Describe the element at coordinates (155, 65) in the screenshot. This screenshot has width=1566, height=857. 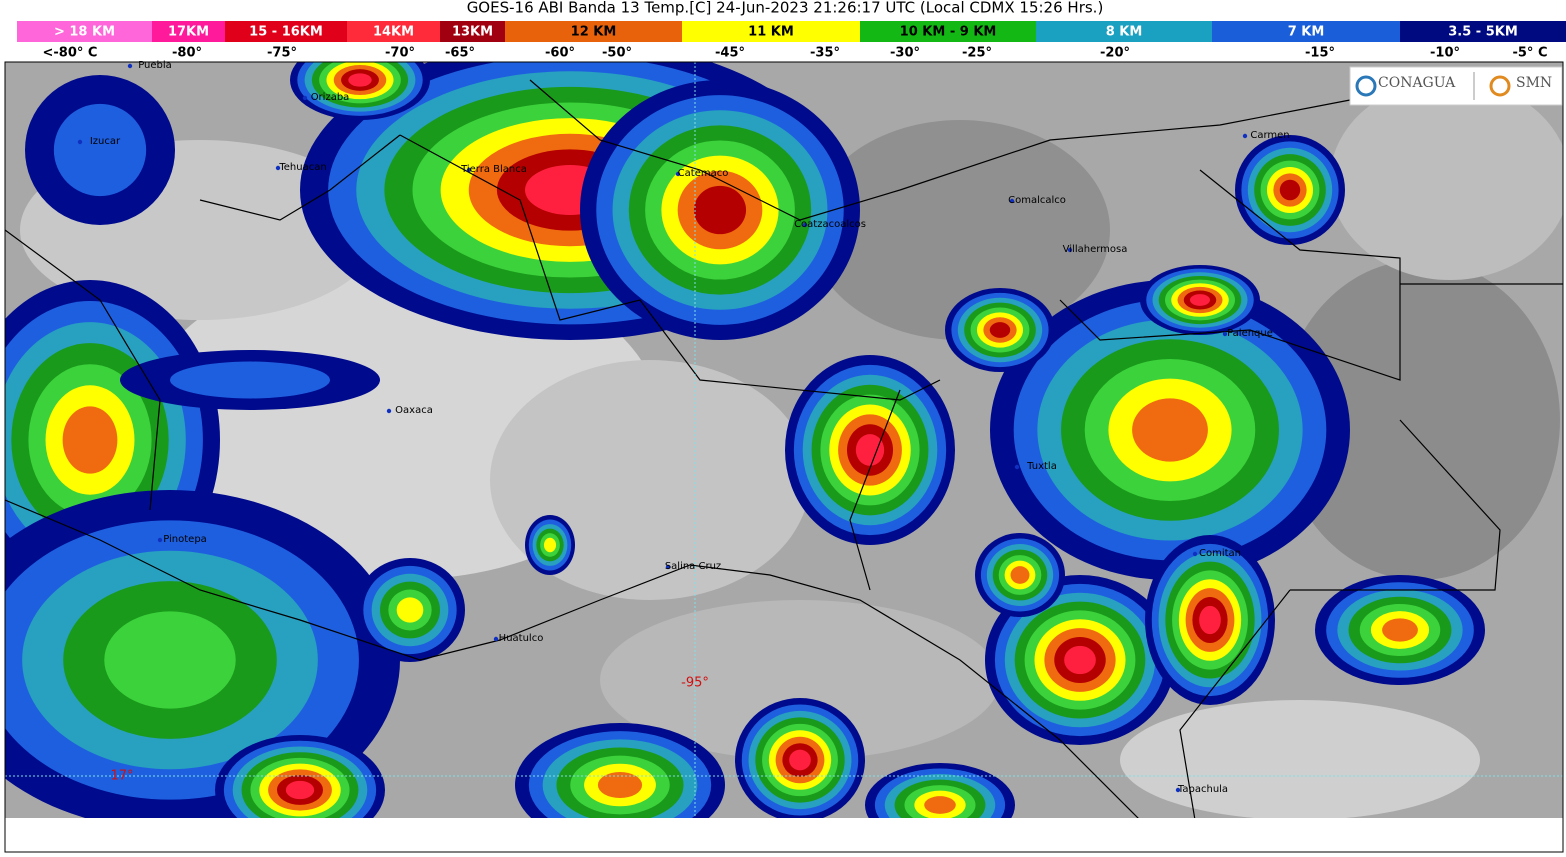
I see `city-label: Puebla` at that location.